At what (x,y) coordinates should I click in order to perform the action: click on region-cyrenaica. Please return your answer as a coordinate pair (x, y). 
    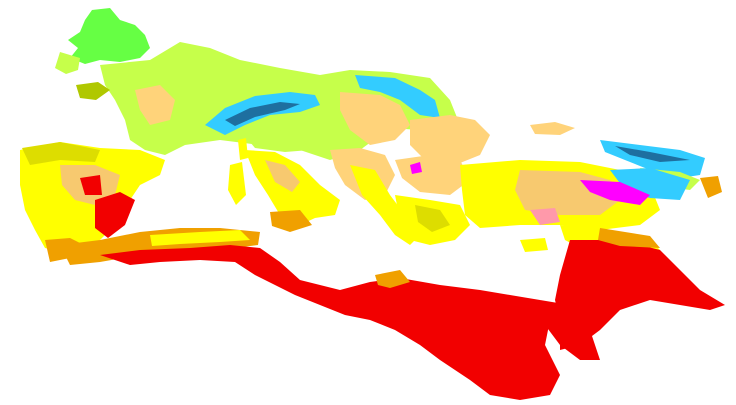
    Looking at the image, I should click on (392, 279).